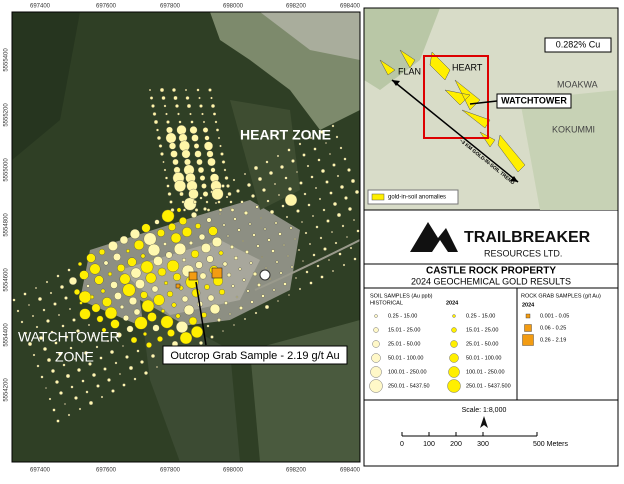  Describe the element at coordinates (429, 444) in the screenshot. I see `scale-label: 100` at that location.